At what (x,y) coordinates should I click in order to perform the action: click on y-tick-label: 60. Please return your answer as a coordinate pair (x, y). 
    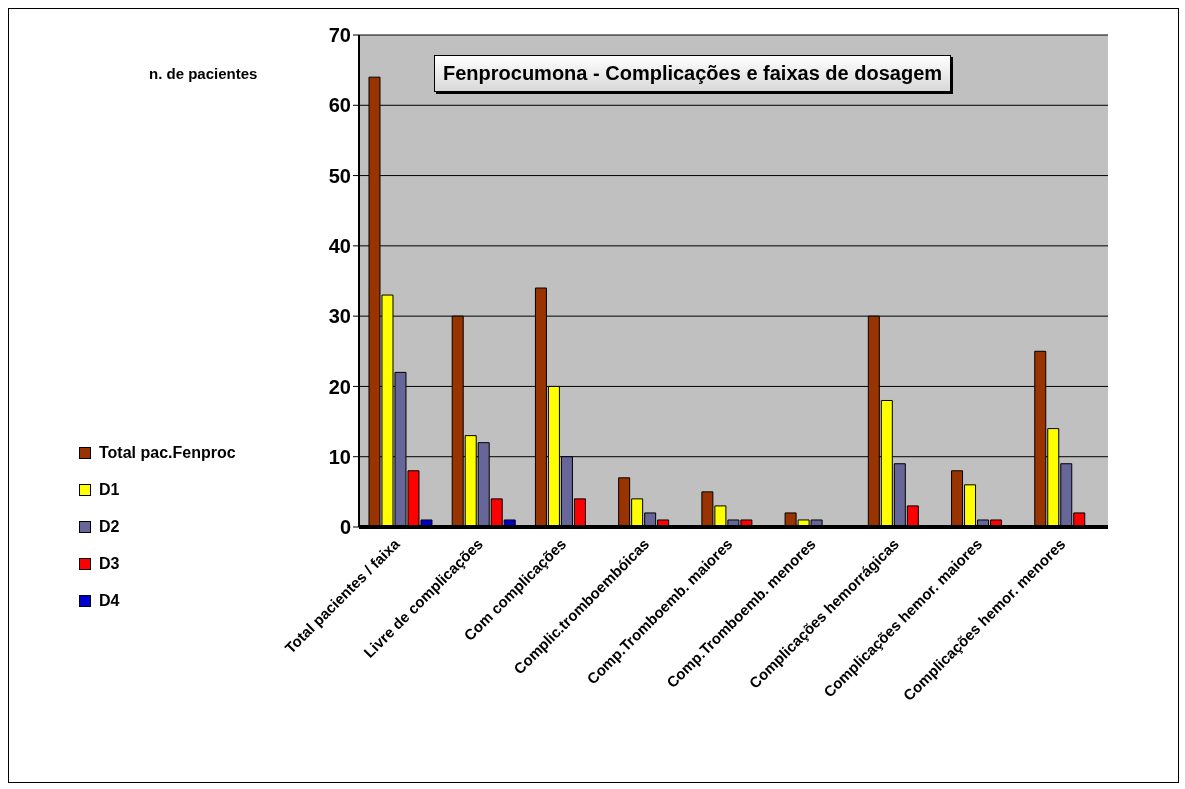
    Looking at the image, I should click on (339, 105).